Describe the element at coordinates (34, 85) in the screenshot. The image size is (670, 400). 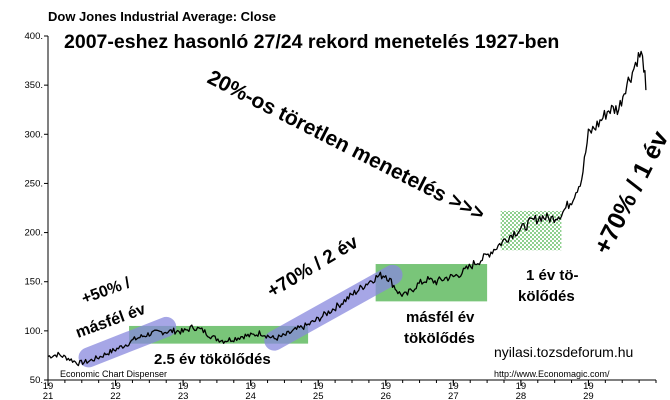
I see `y-tick-label: 350.` at that location.